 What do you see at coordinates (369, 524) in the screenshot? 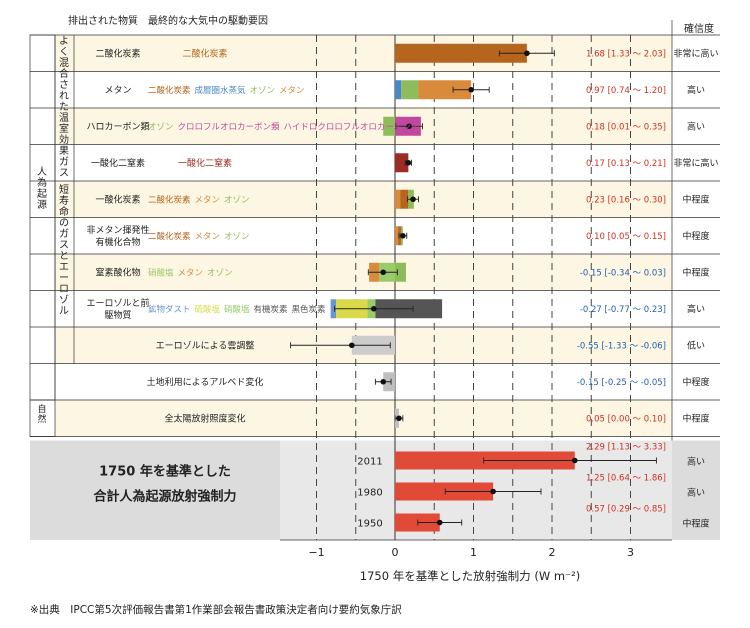
I see `year-label: 1950` at bounding box center [369, 524].